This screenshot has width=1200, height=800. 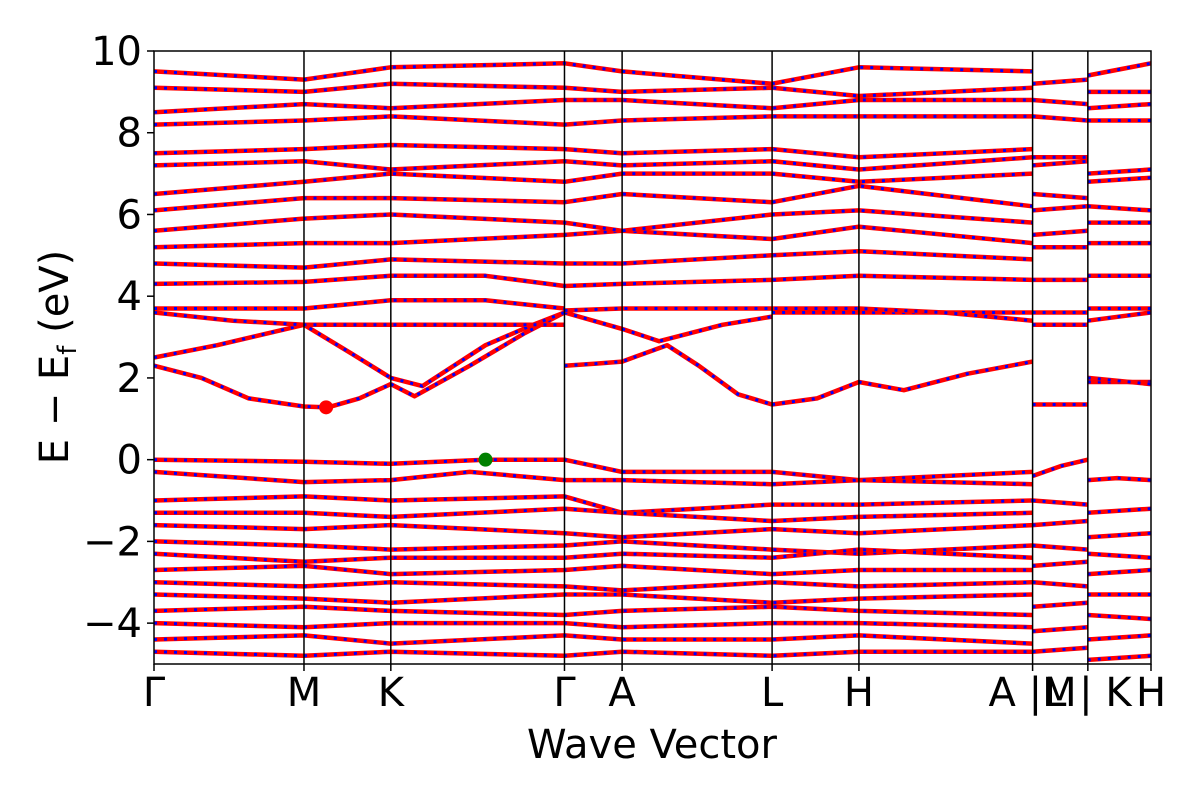 I want to click on y-tick-label: 0, so click(x=129, y=461).